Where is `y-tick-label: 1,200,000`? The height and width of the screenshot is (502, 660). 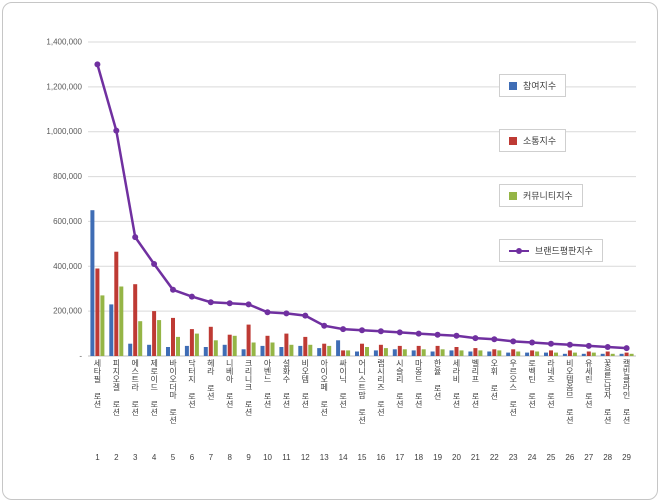 y-tick-label: 1,200,000 is located at coordinates (64, 86).